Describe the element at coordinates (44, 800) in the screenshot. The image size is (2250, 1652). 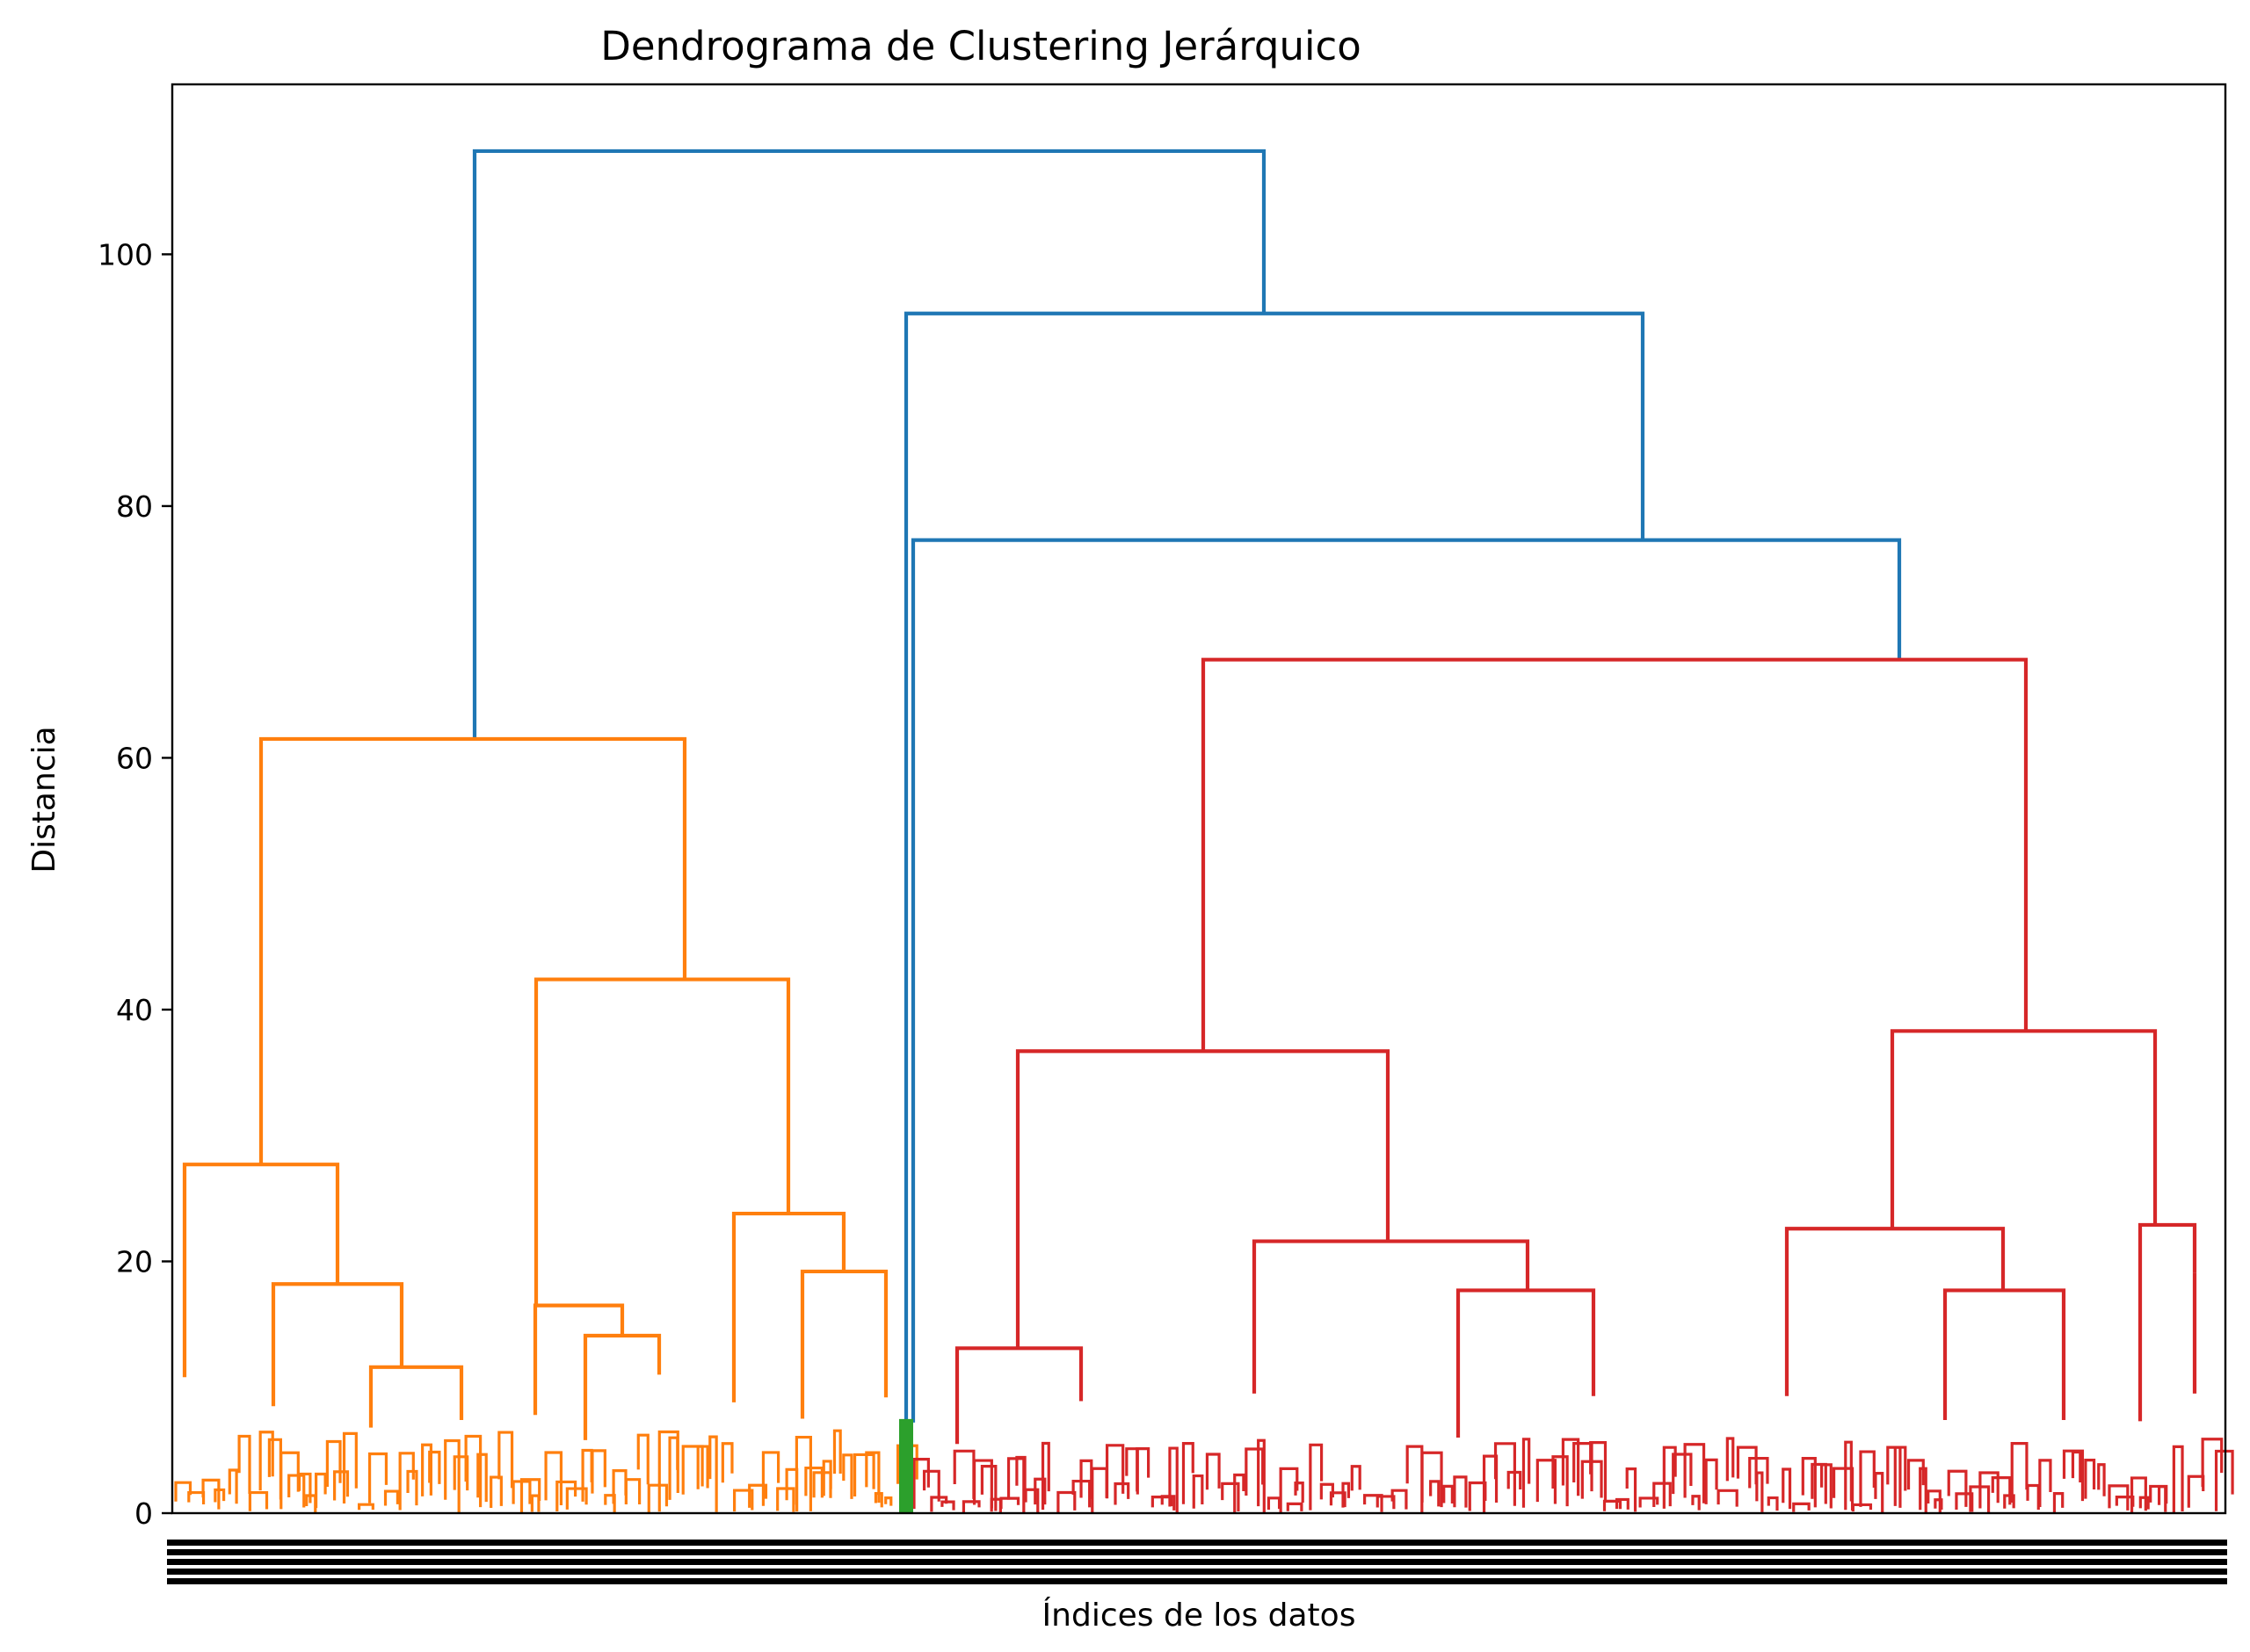
I see `y-axis-label: Distancia` at that location.